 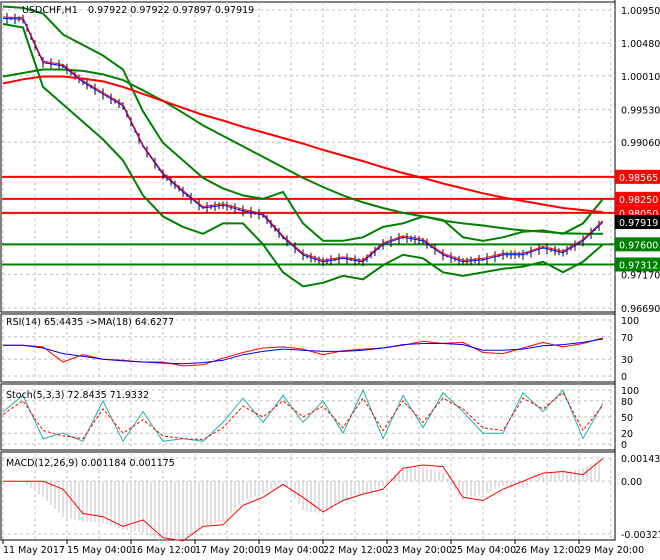 What do you see at coordinates (631, 482) in the screenshot?
I see `macd-tick: 0.00` at bounding box center [631, 482].